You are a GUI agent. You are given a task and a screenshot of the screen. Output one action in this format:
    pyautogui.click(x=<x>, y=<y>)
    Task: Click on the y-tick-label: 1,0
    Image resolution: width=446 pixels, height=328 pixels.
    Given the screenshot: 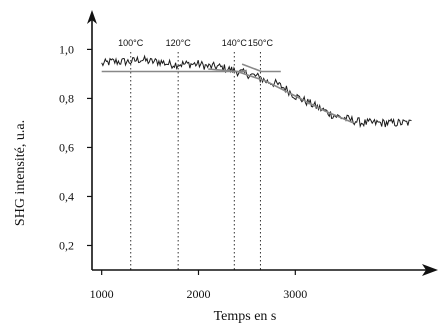 What is the action you would take?
    pyautogui.click(x=66, y=49)
    